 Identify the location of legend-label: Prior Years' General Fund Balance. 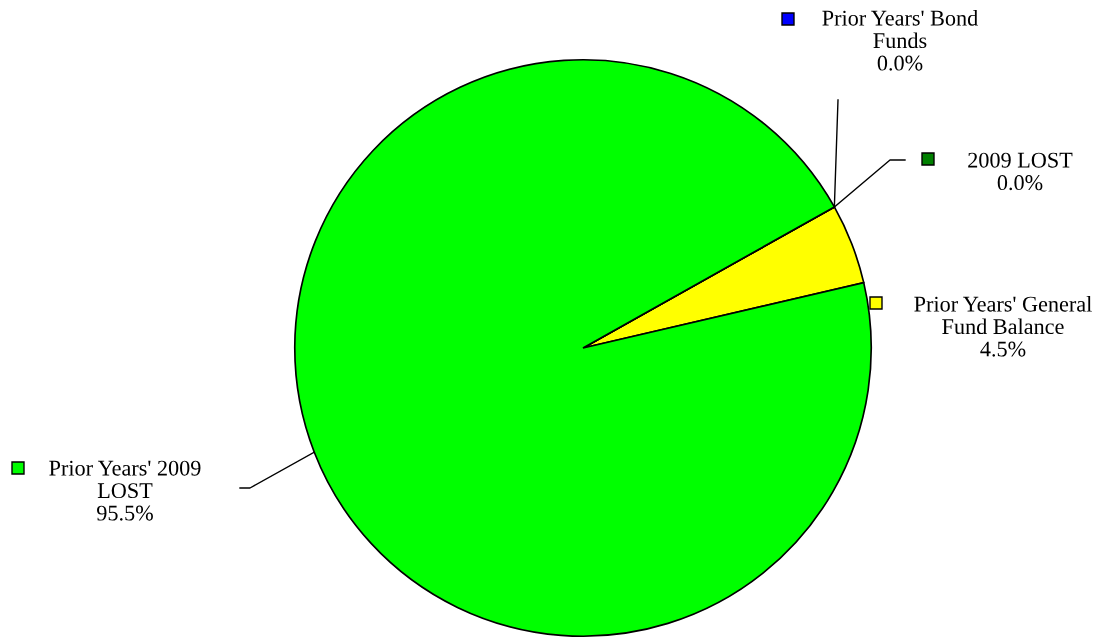
(1003, 315).